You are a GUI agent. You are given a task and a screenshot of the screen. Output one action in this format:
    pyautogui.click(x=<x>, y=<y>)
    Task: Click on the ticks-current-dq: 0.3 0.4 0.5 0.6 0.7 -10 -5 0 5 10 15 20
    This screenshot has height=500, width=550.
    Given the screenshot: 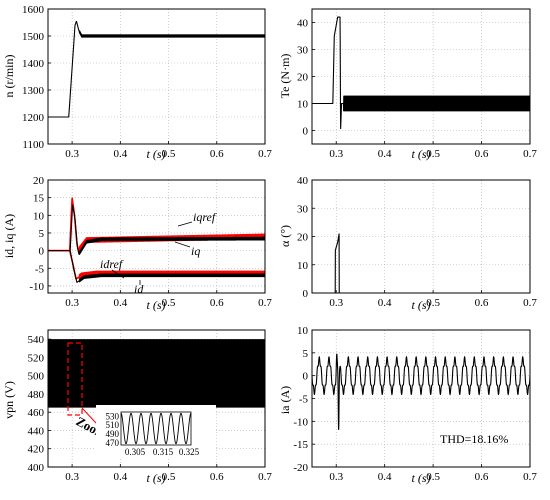 What is the action you would take?
    pyautogui.click(x=150, y=242)
    